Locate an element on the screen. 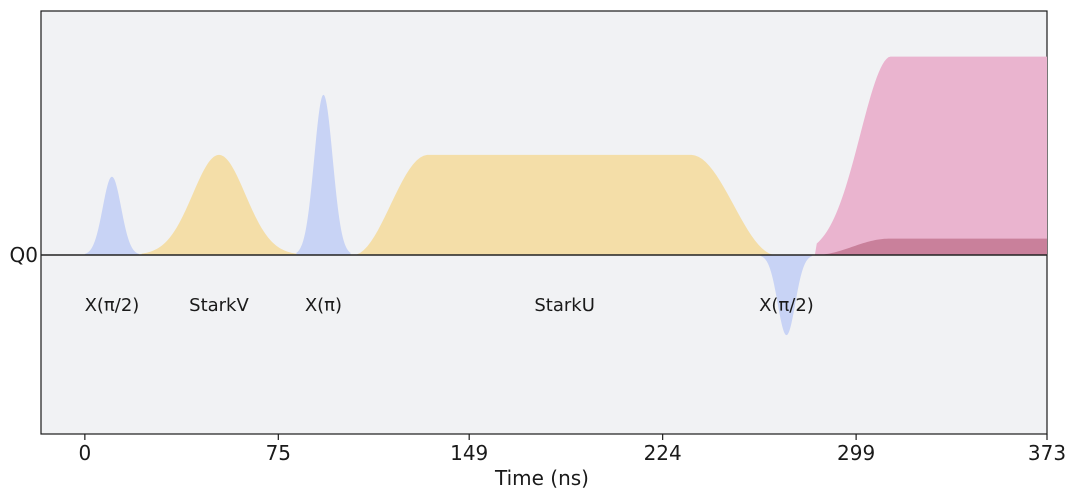 The image size is (1077, 499). pulse-2-label: X(π) is located at coordinates (323, 305).